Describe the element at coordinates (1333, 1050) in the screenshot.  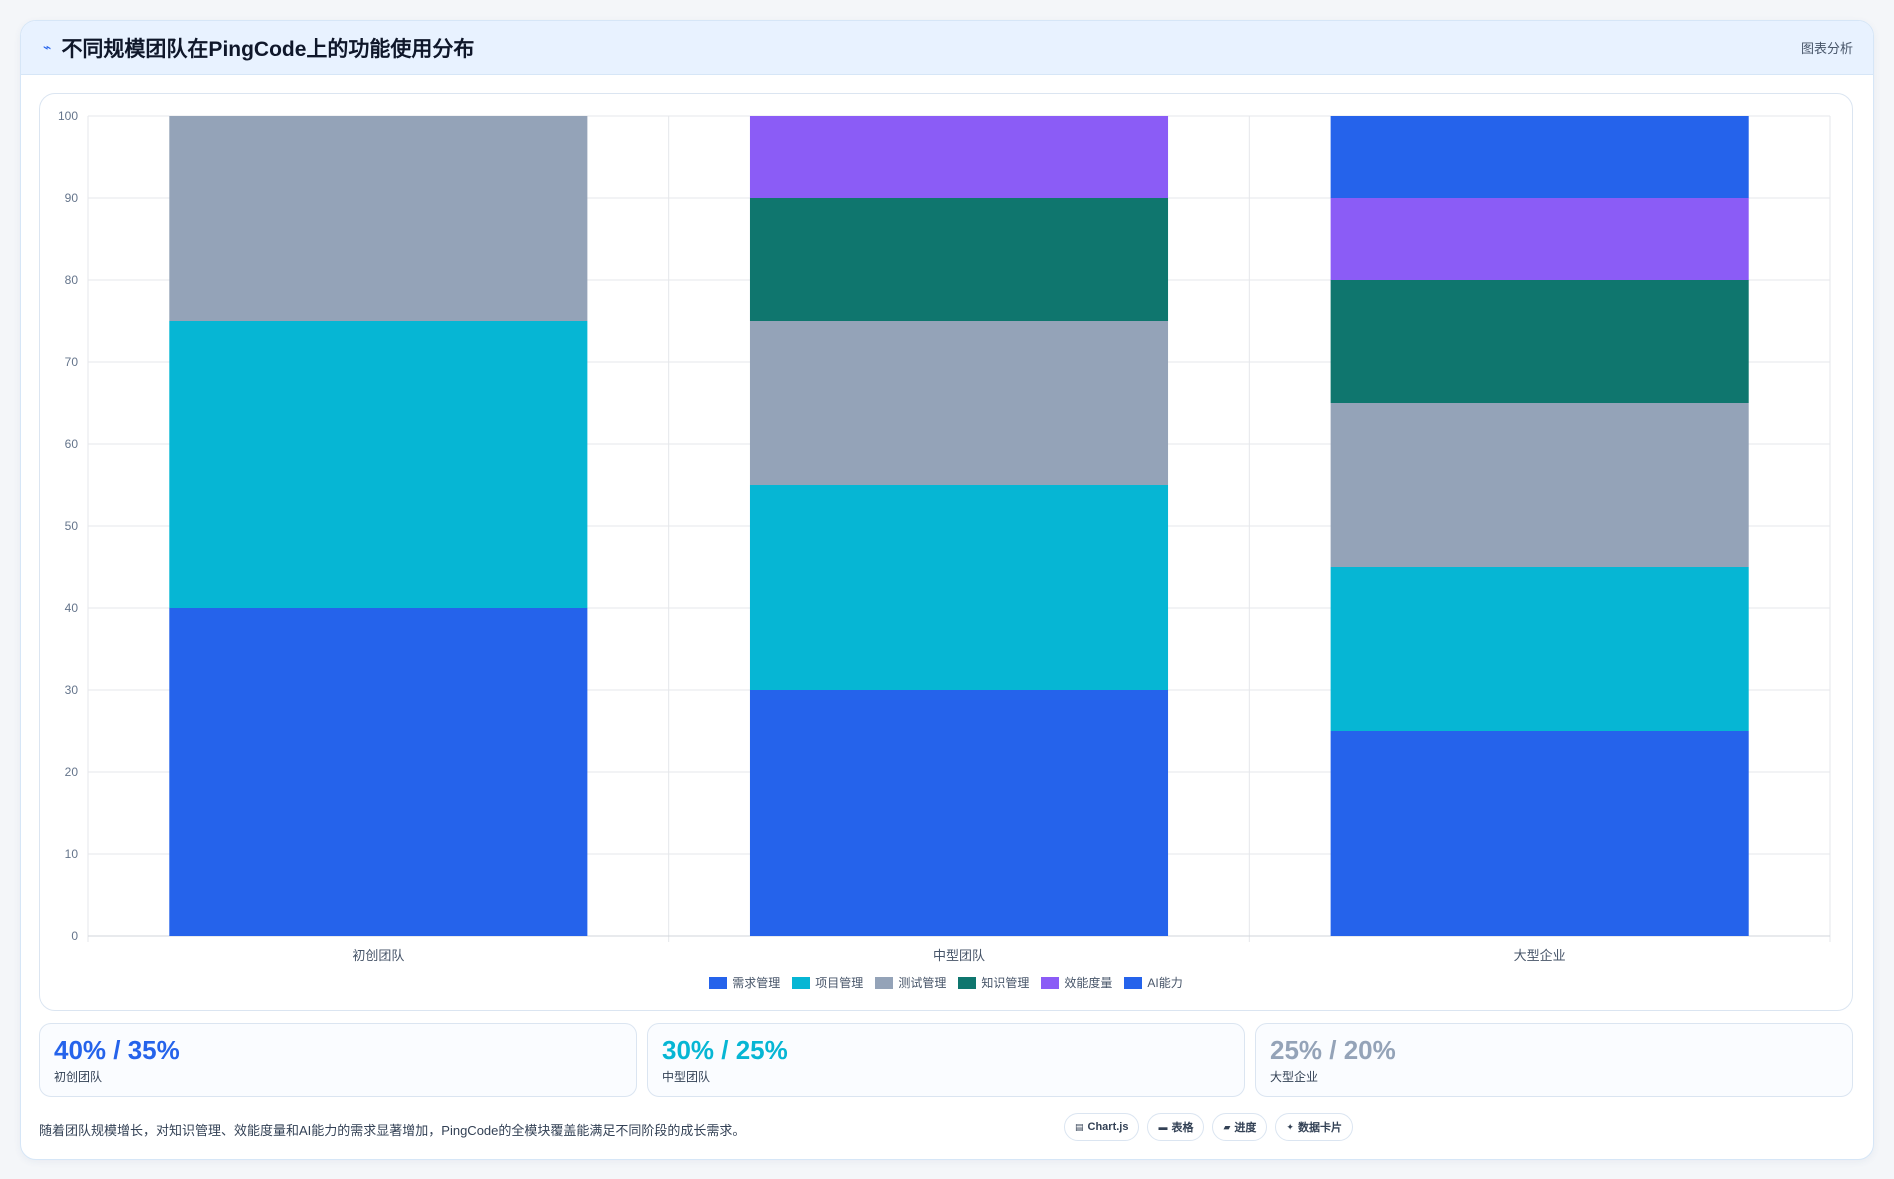
I see `stat-value: 25% / 20%` at that location.